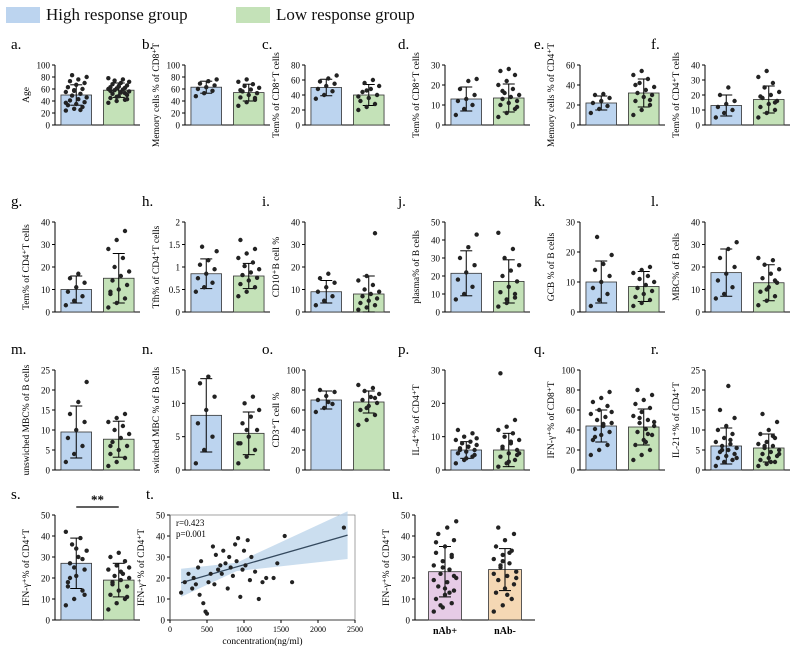 Image resolution: width=800 pixels, height=648 pixels. Describe the element at coordinates (296, 451) in the screenshot. I see `o-y-tick-label: 20` at that location.